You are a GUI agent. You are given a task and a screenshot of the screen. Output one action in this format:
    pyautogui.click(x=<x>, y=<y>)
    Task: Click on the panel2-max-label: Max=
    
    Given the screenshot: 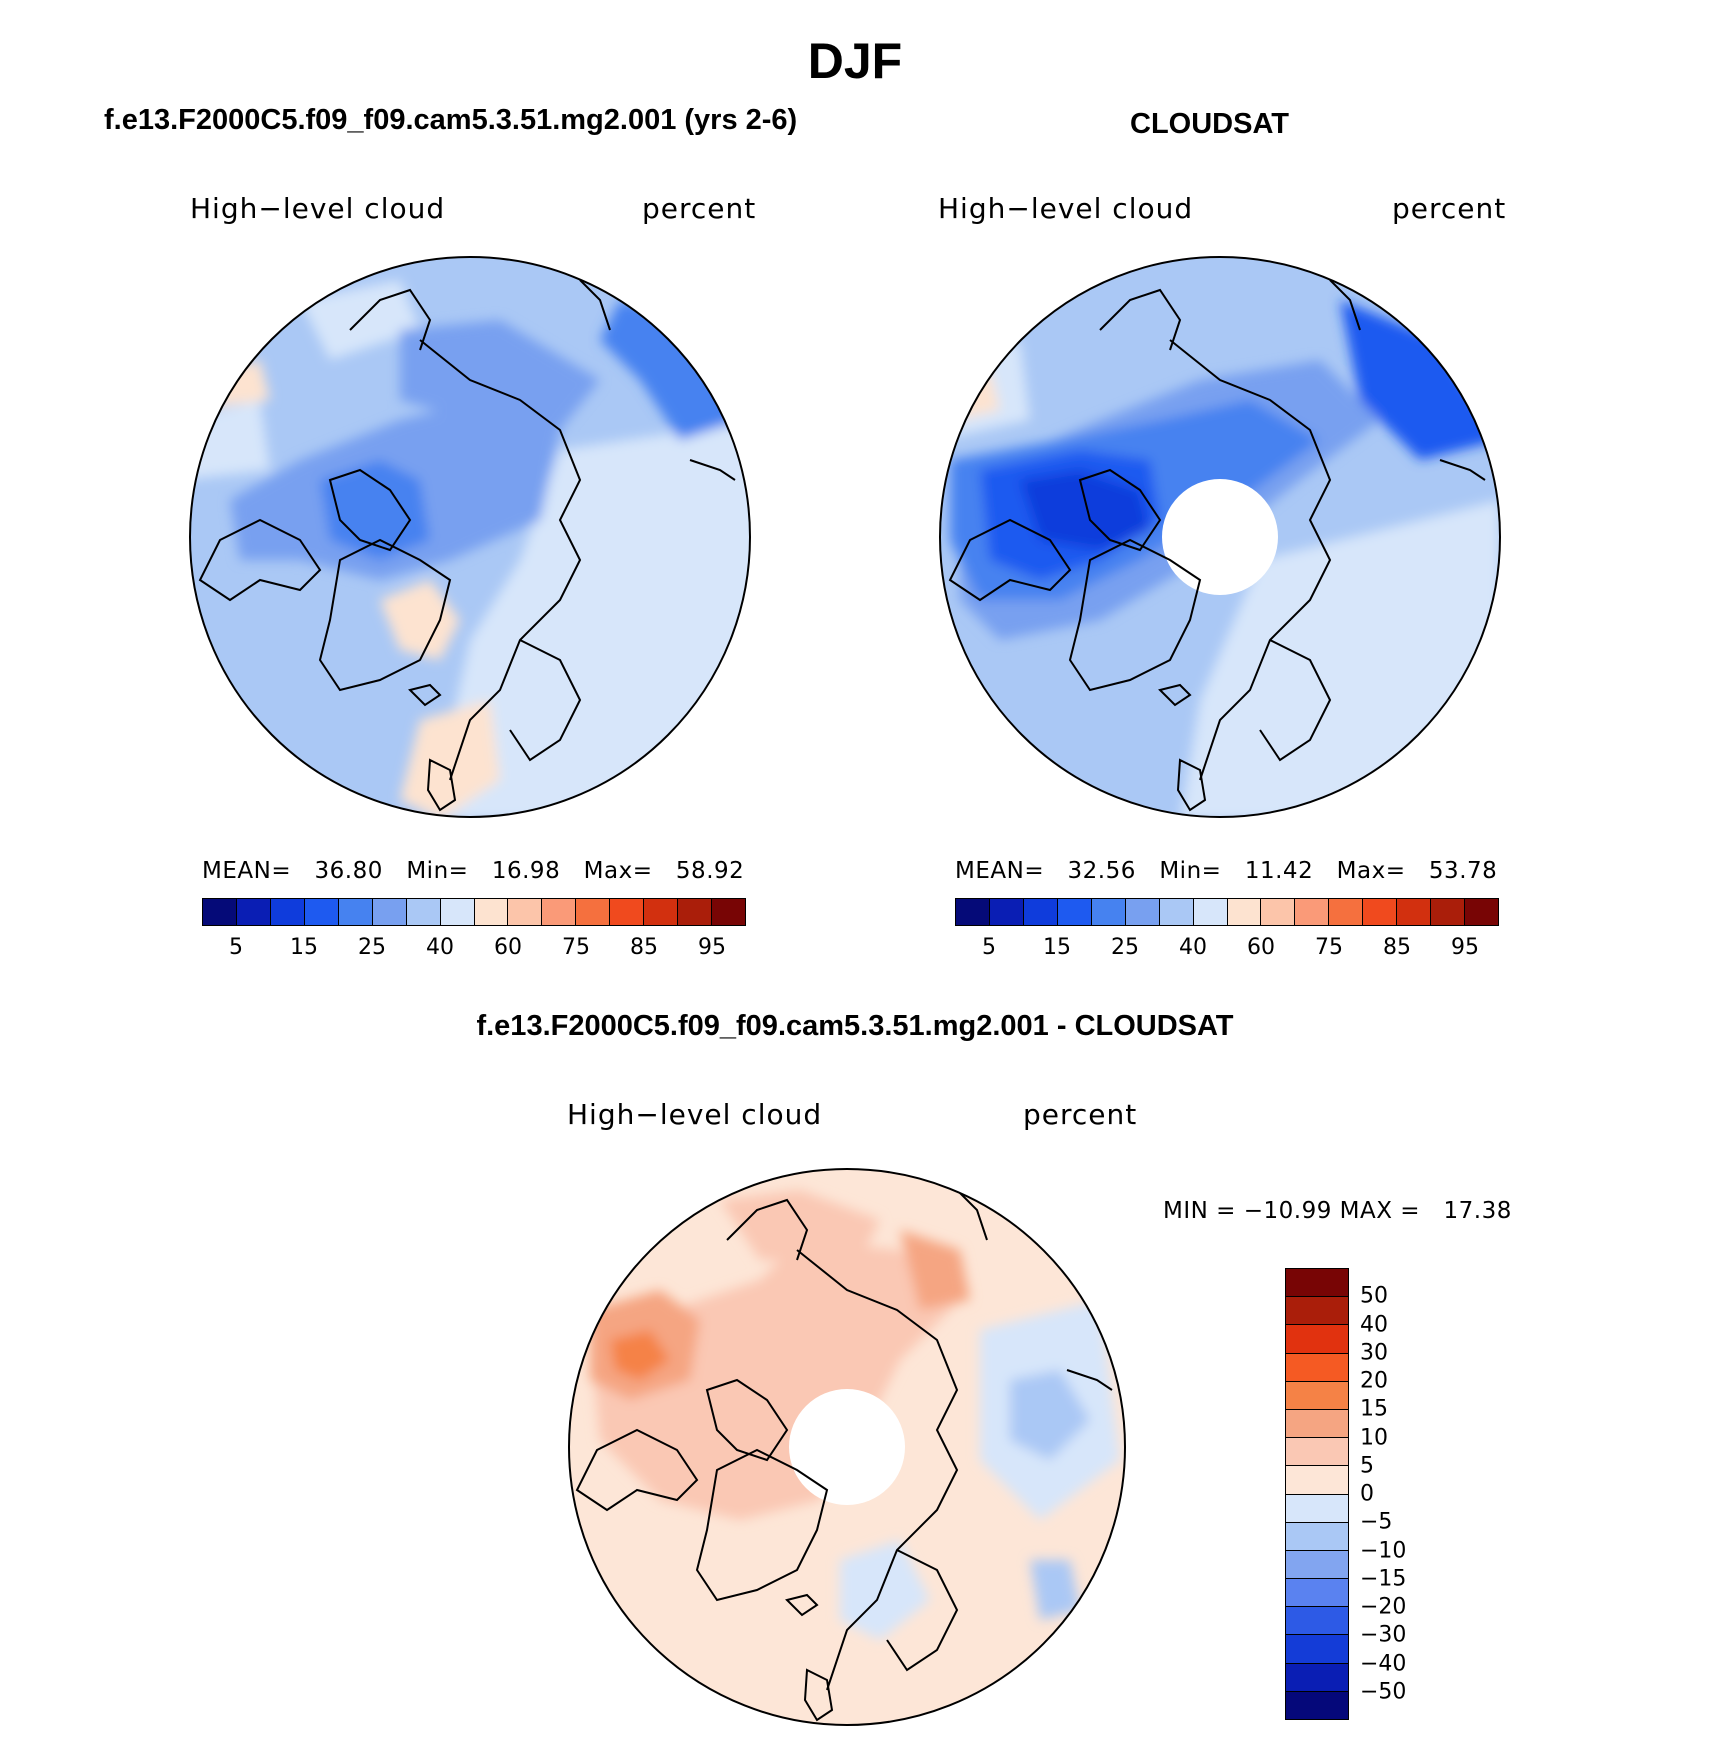 What is the action you would take?
    pyautogui.click(x=1371, y=871)
    